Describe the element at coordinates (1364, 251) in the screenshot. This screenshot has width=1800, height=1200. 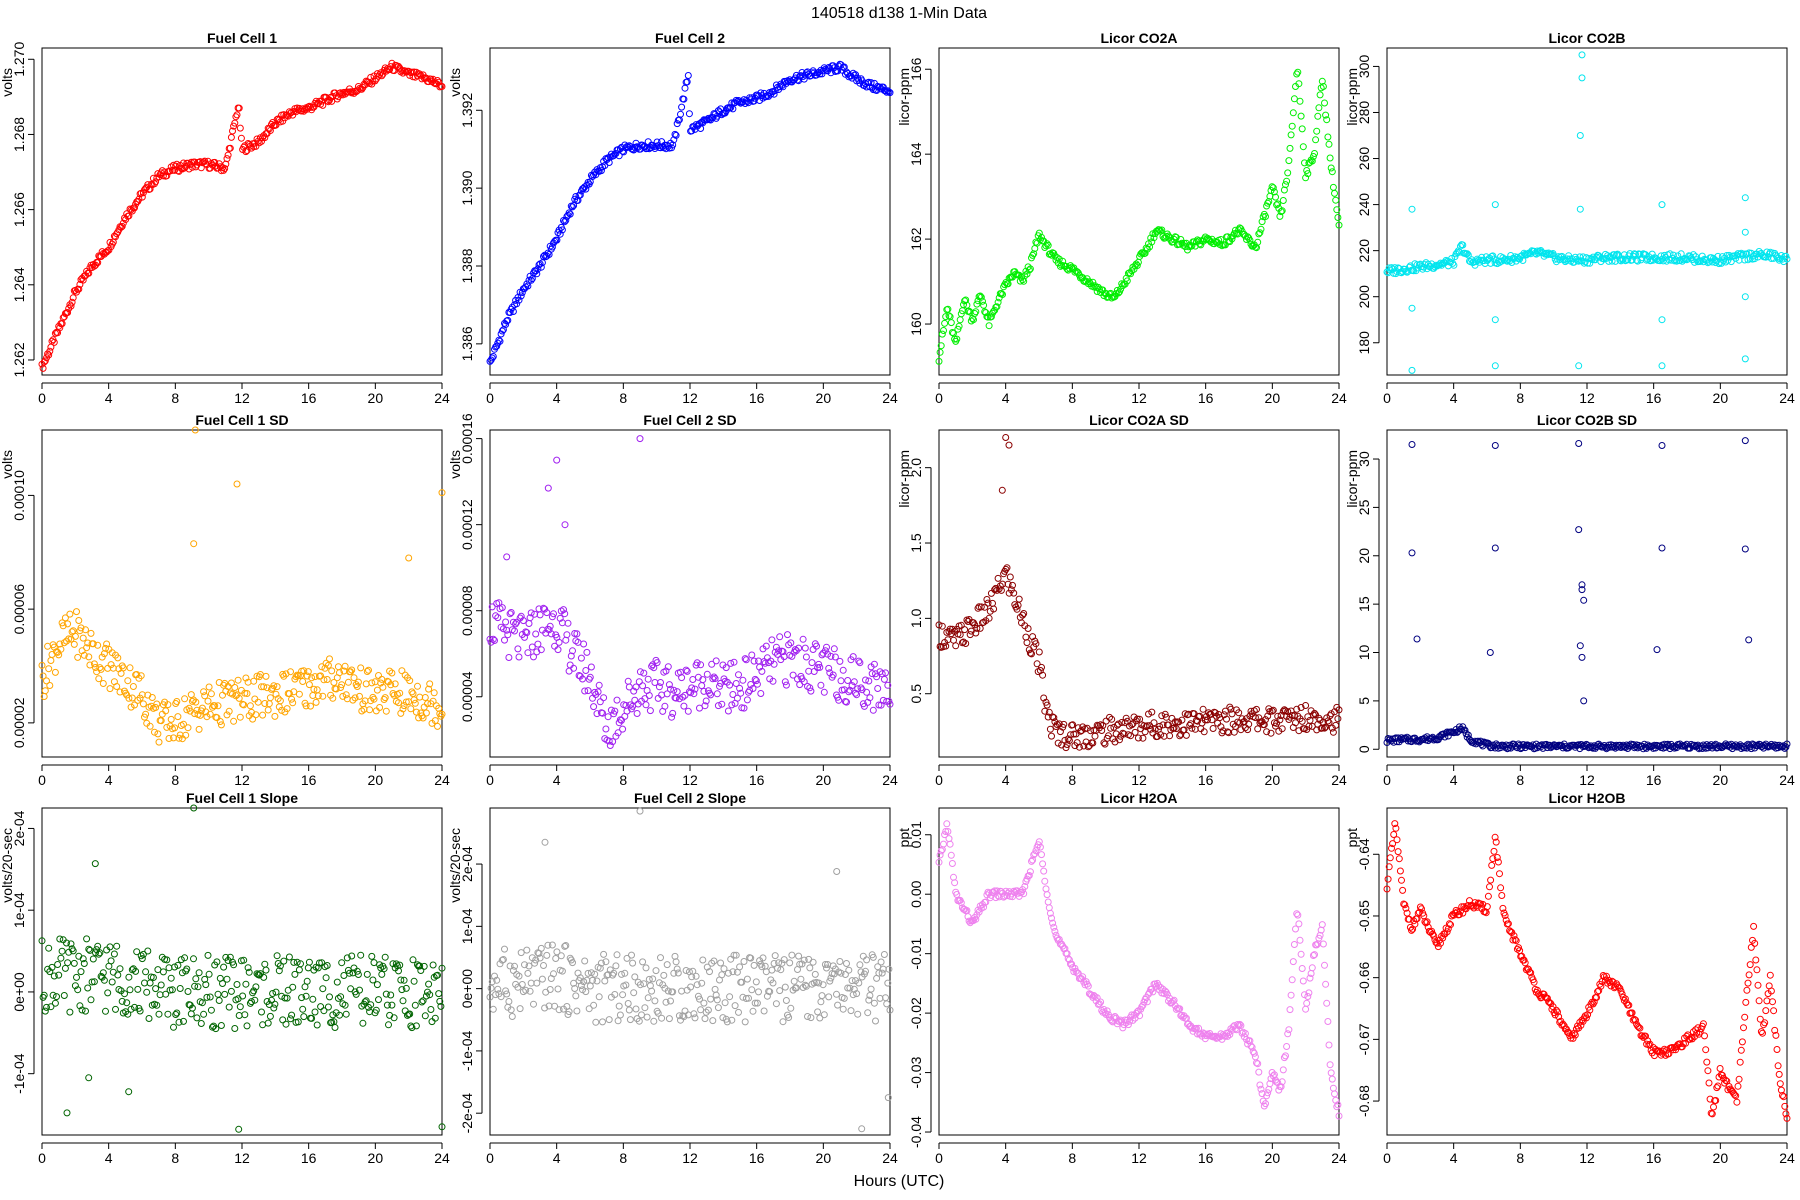
I see `y-tick-label: 220` at that location.